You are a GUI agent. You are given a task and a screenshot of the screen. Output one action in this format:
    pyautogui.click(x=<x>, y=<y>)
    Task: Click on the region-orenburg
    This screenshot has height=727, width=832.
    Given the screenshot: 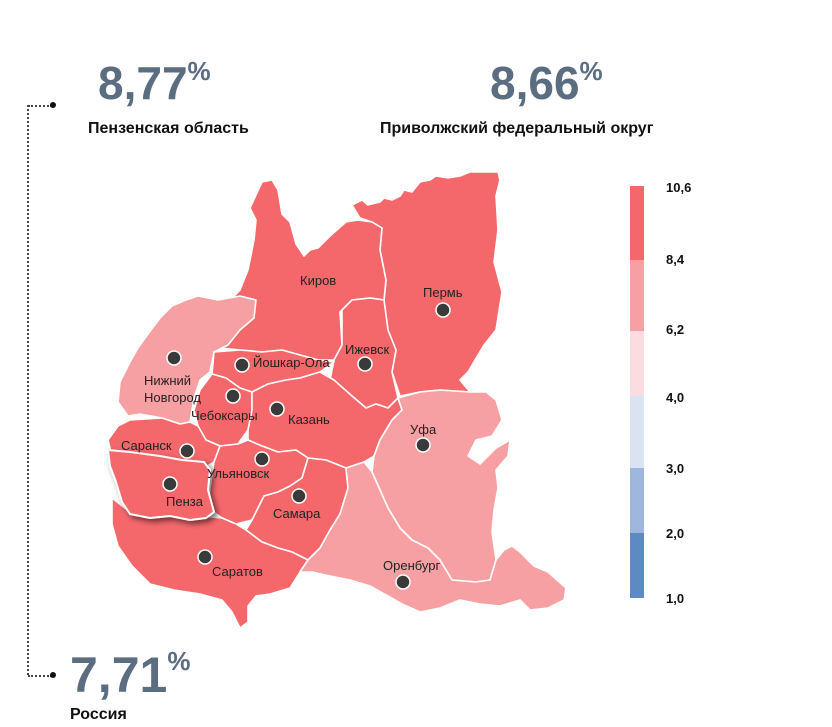 What is the action you would take?
    pyautogui.click(x=433, y=537)
    